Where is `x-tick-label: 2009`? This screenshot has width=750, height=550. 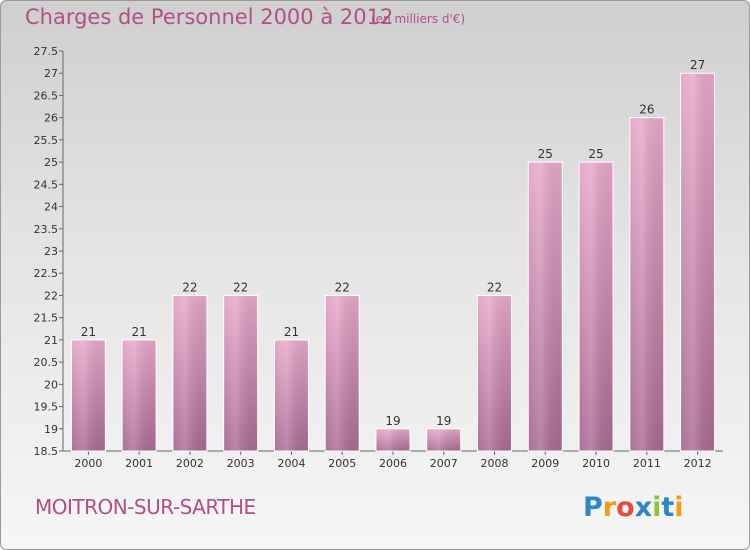
x-tick-label: 2009 is located at coordinates (545, 463).